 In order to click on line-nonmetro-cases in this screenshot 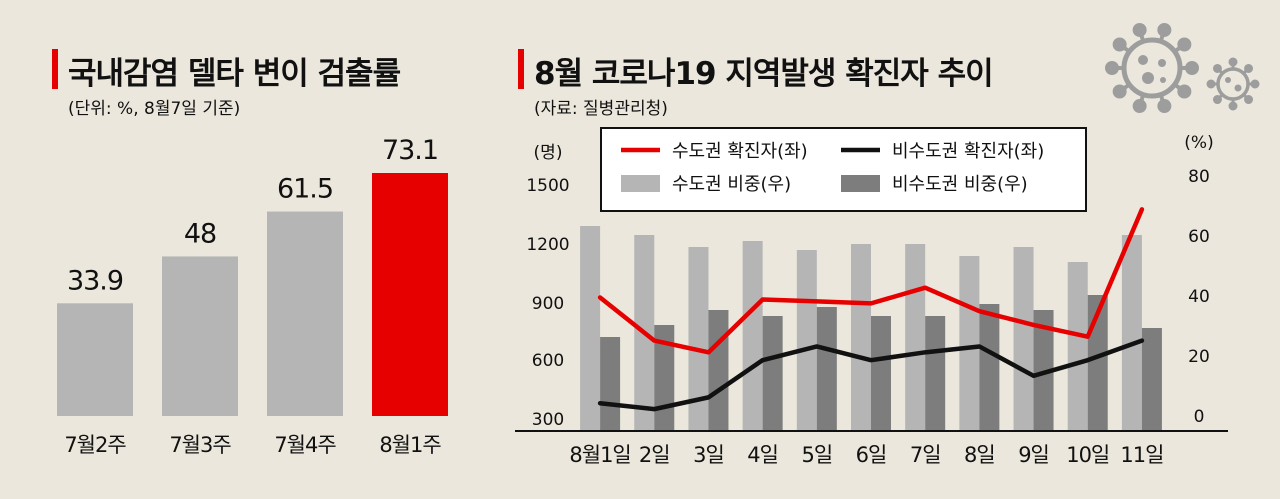, I will do `click(871, 375)`.